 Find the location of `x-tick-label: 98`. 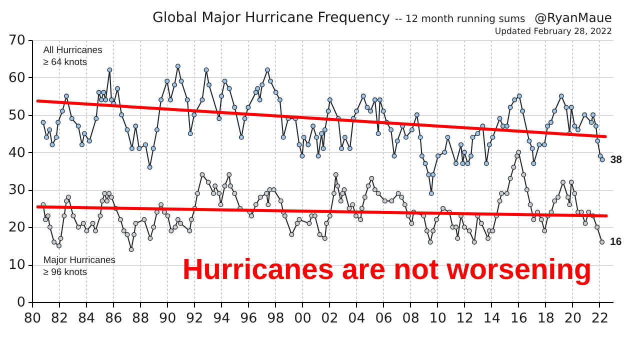

x-tick-label: 98 is located at coordinates (275, 318).